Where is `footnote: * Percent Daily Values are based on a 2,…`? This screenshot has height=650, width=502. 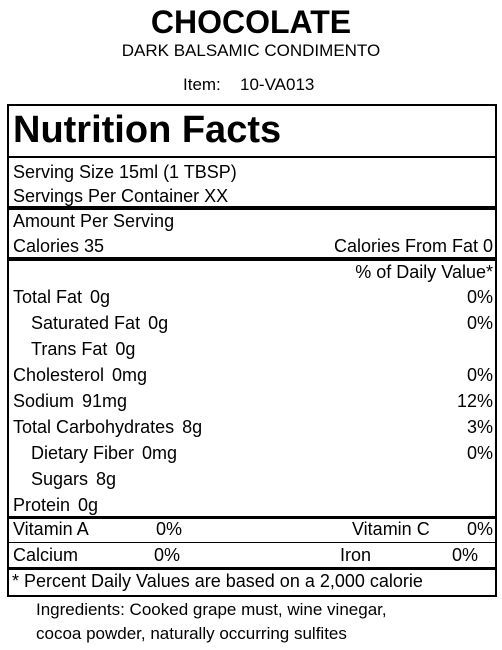 footnote: * Percent Daily Values are based on a 2,… is located at coordinates (217, 581).